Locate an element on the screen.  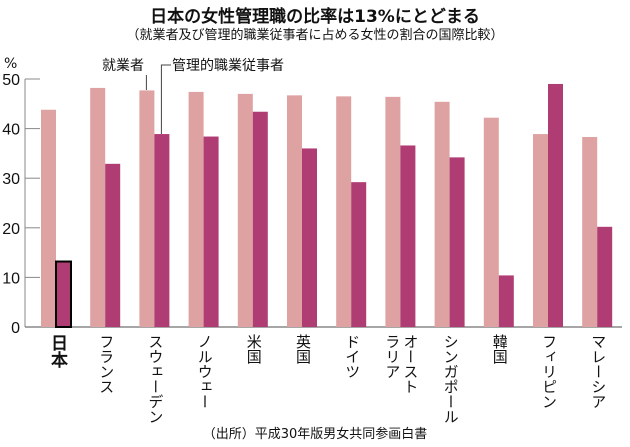
legend-label-managerial: 管理的職業従事者 is located at coordinates (228, 66).